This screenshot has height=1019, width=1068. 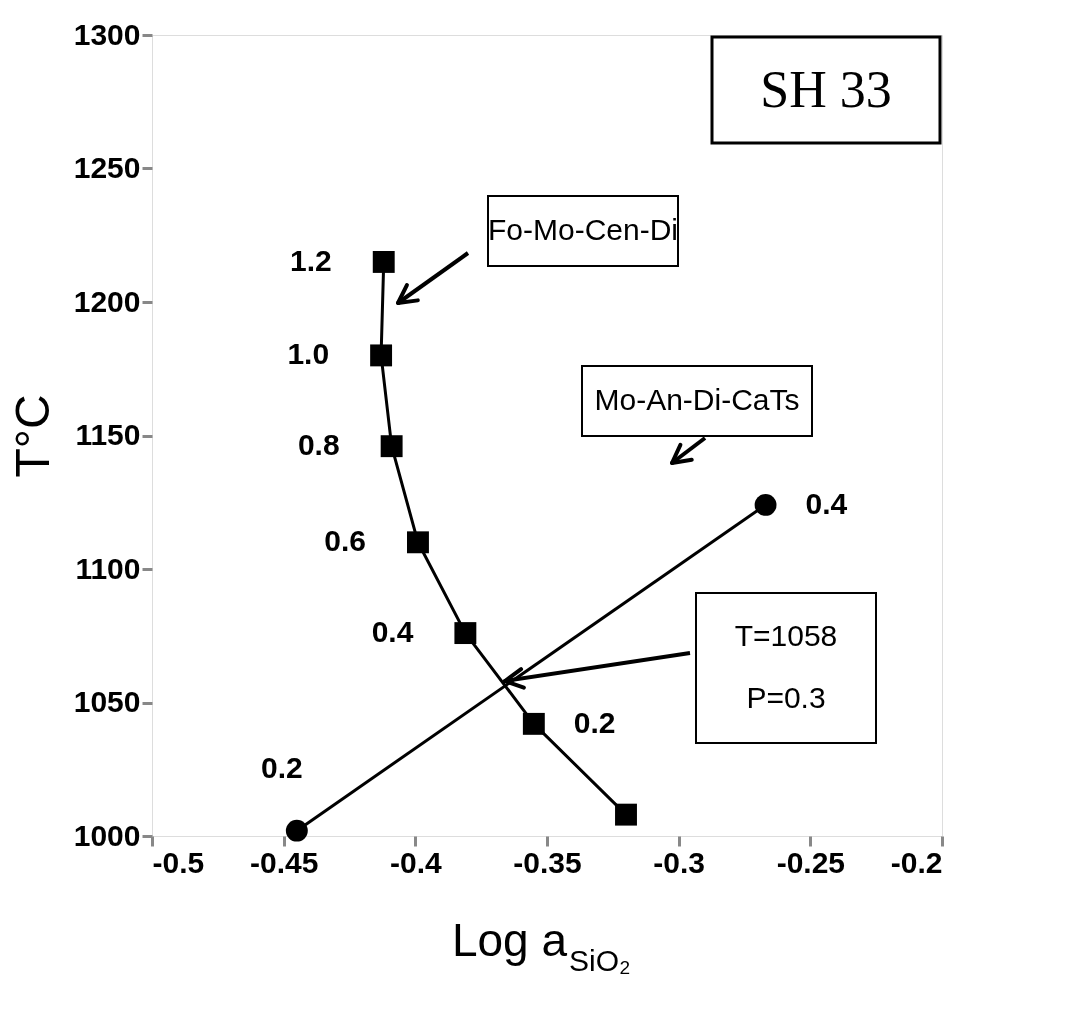 What do you see at coordinates (32, 436) in the screenshot?
I see `y-axis-title: T°C` at bounding box center [32, 436].